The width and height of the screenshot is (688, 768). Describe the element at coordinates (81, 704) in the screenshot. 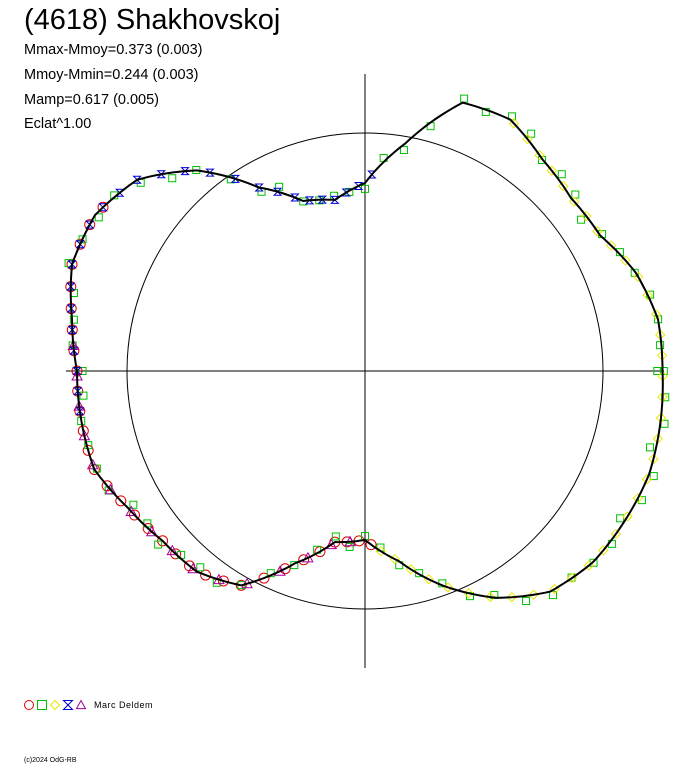

I see `legend-marker-triangle` at that location.